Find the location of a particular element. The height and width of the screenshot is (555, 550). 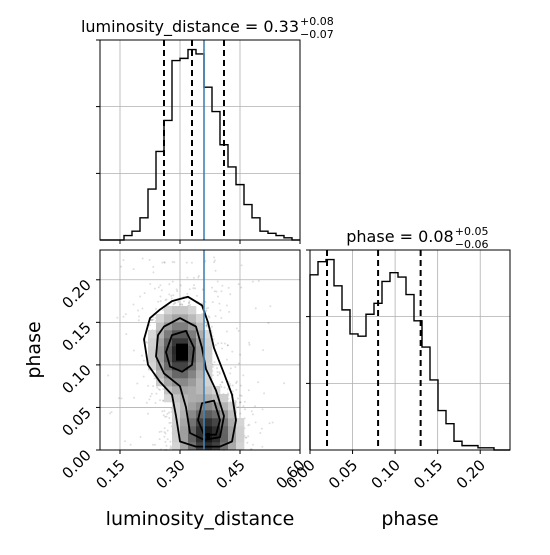

lumdist-hist-frame is located at coordinates (200, 140).